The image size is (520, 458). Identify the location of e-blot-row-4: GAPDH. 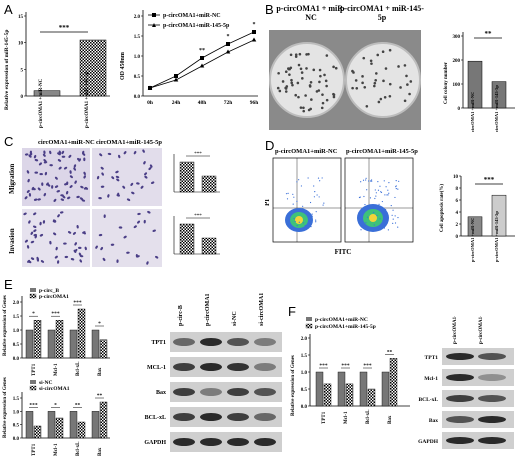
(155, 443).